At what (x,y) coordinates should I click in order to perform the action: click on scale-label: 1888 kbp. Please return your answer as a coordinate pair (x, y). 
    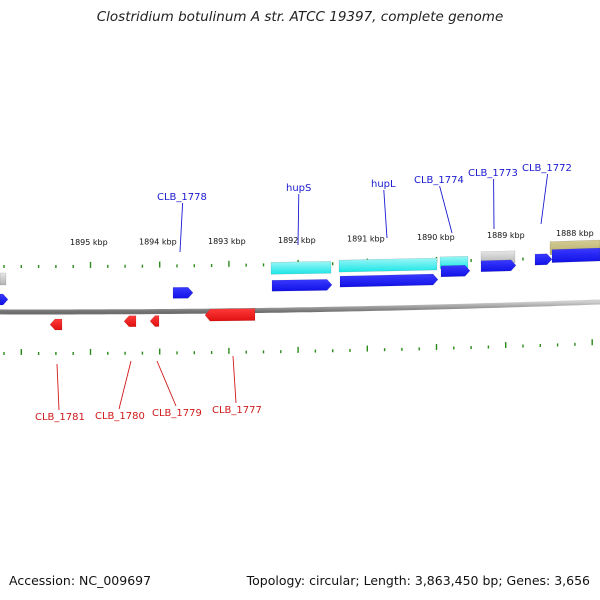
    Looking at the image, I should click on (575, 233).